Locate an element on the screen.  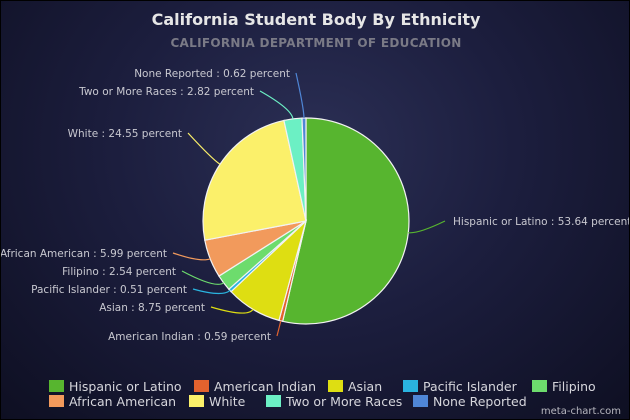
legend-item-white: White is located at coordinates (217, 401).